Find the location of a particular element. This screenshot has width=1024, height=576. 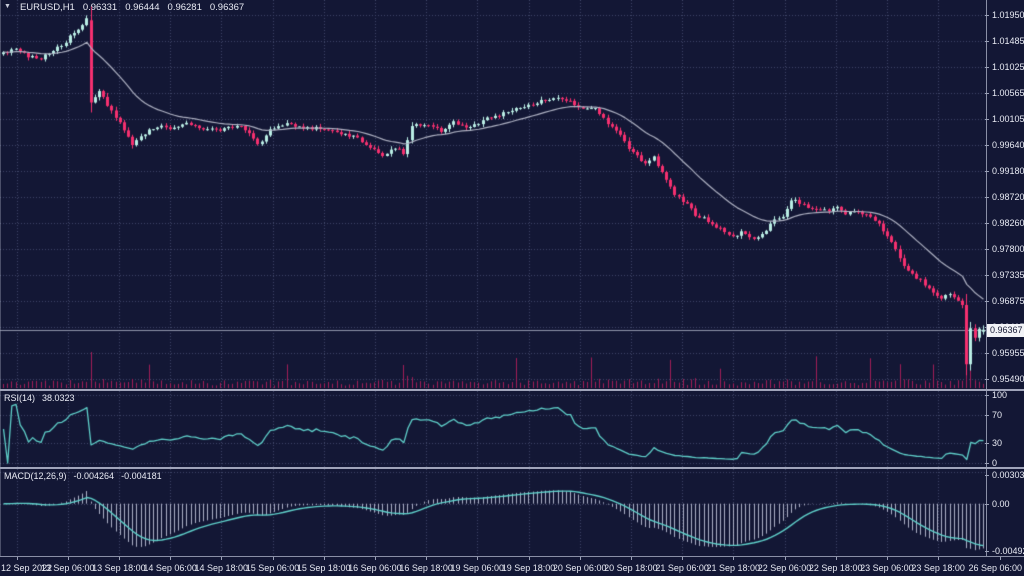

time-label: 20 Sep 06:00 is located at coordinates (579, 568).